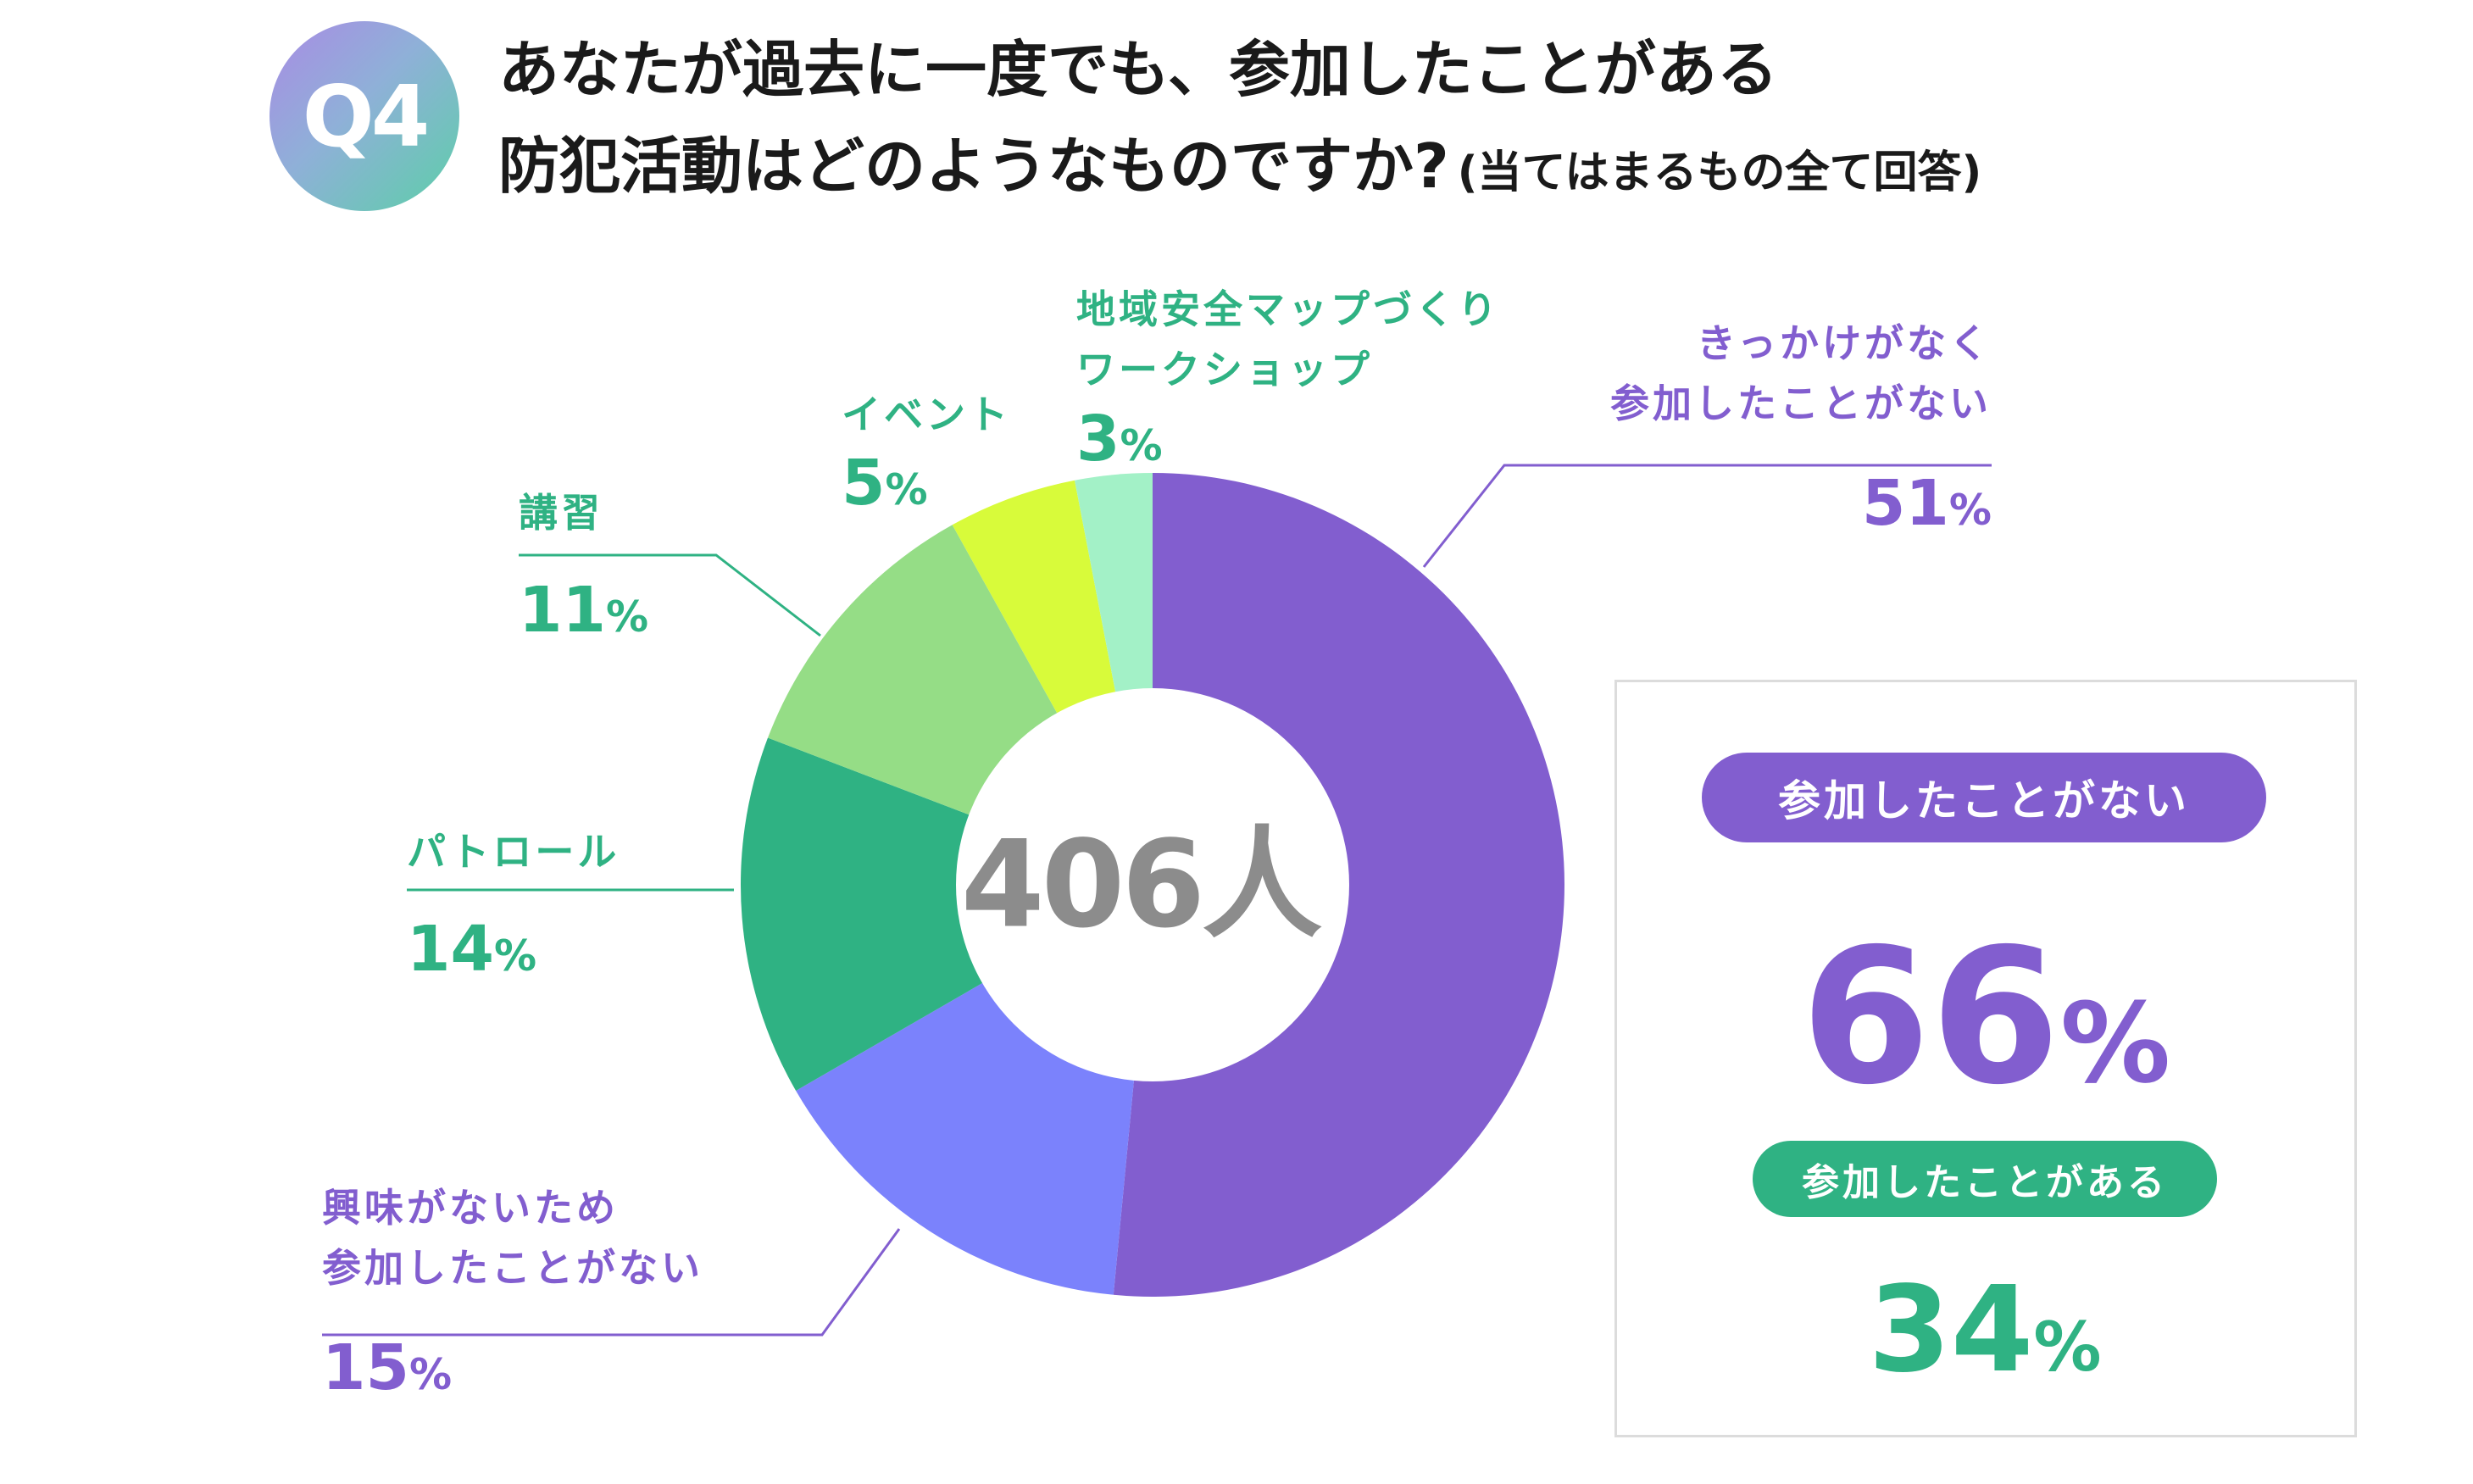 This screenshot has height=1484, width=2473. I want to click on not-participated-percent: 66%, so click(1985, 1017).